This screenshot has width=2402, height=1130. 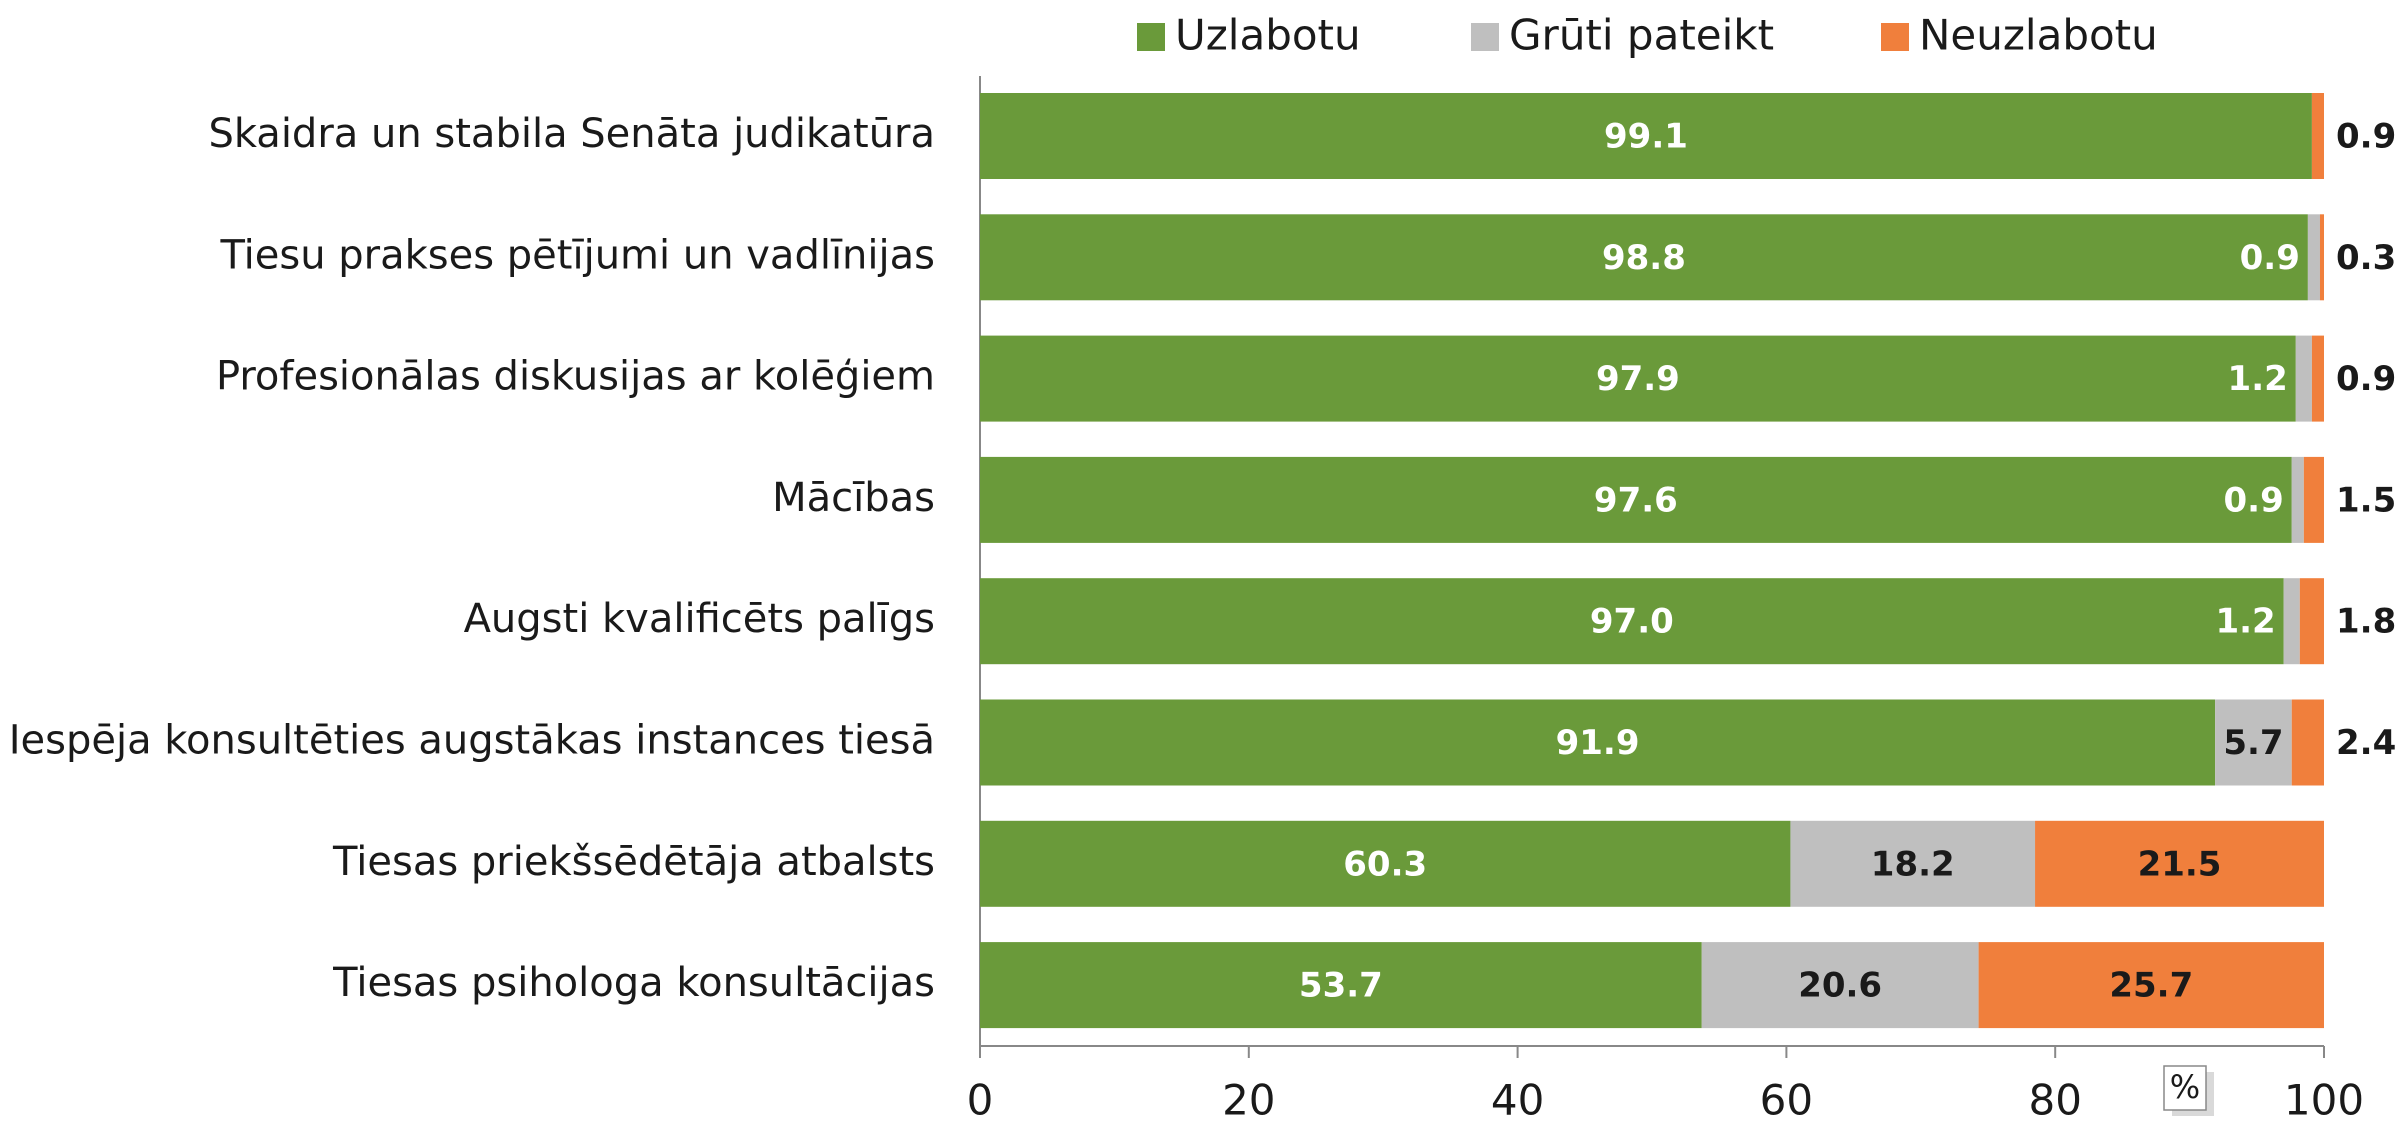 I want to click on data-label: 18.2, so click(x=1913, y=864).